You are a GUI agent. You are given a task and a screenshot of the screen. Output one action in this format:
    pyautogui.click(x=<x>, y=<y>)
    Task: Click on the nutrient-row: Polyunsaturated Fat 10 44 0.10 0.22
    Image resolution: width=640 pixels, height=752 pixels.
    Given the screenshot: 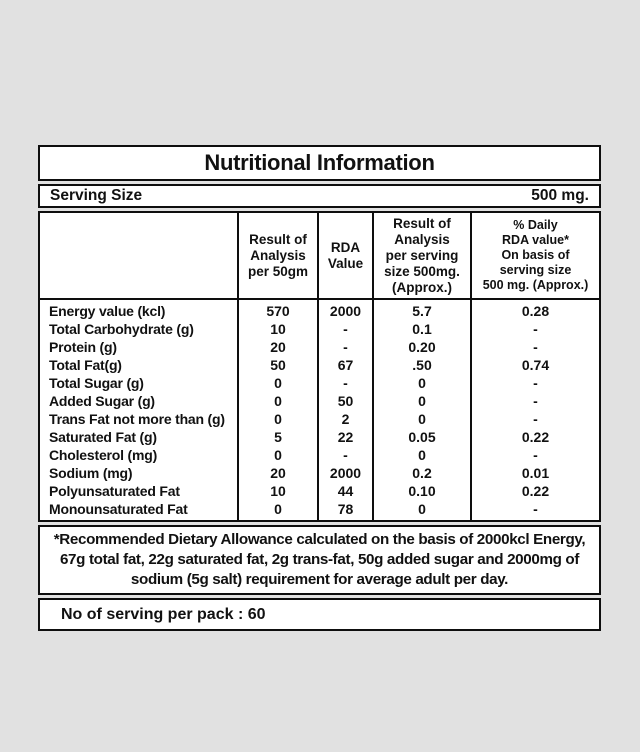 What is the action you would take?
    pyautogui.click(x=319, y=491)
    